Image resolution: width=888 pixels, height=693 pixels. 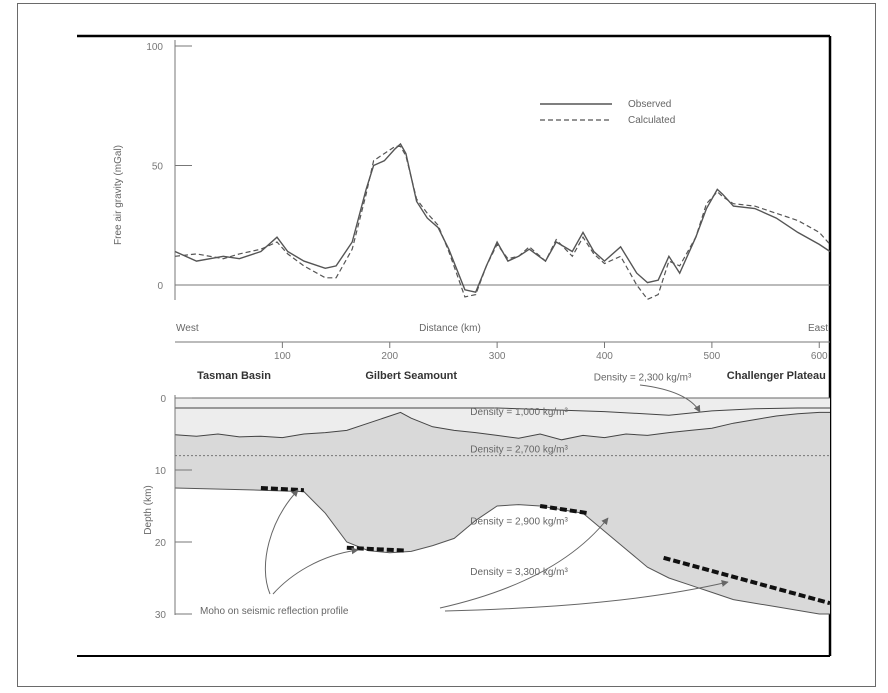 I want to click on legend-label-observed: Observed, so click(x=649, y=104).